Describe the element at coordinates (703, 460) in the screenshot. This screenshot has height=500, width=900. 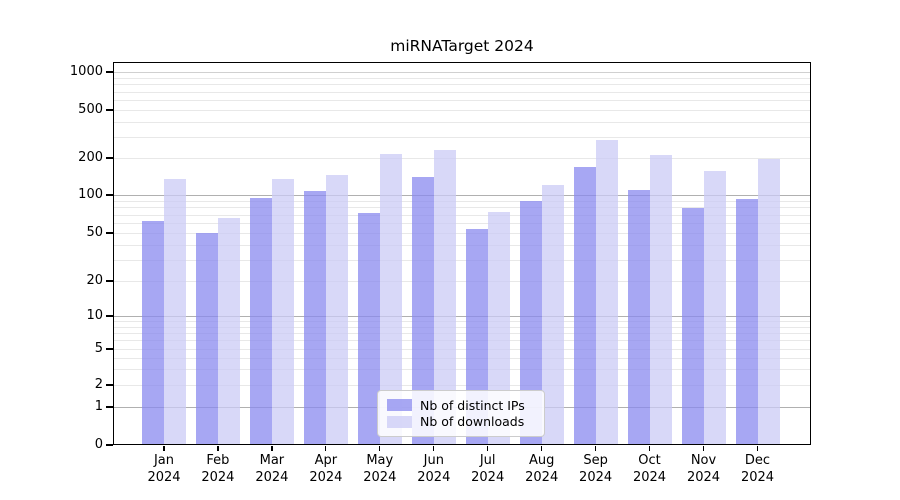
I see `x-tick-label-month: Nov` at that location.